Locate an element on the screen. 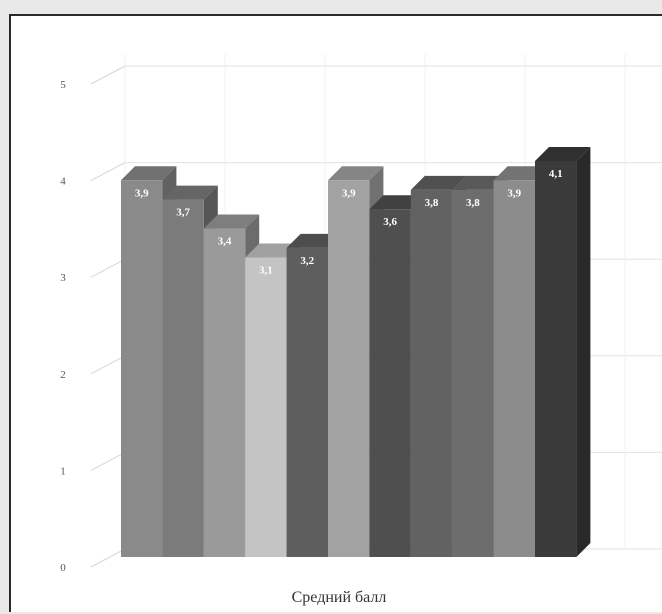  y-tick-label: 3 is located at coordinates (63, 278).